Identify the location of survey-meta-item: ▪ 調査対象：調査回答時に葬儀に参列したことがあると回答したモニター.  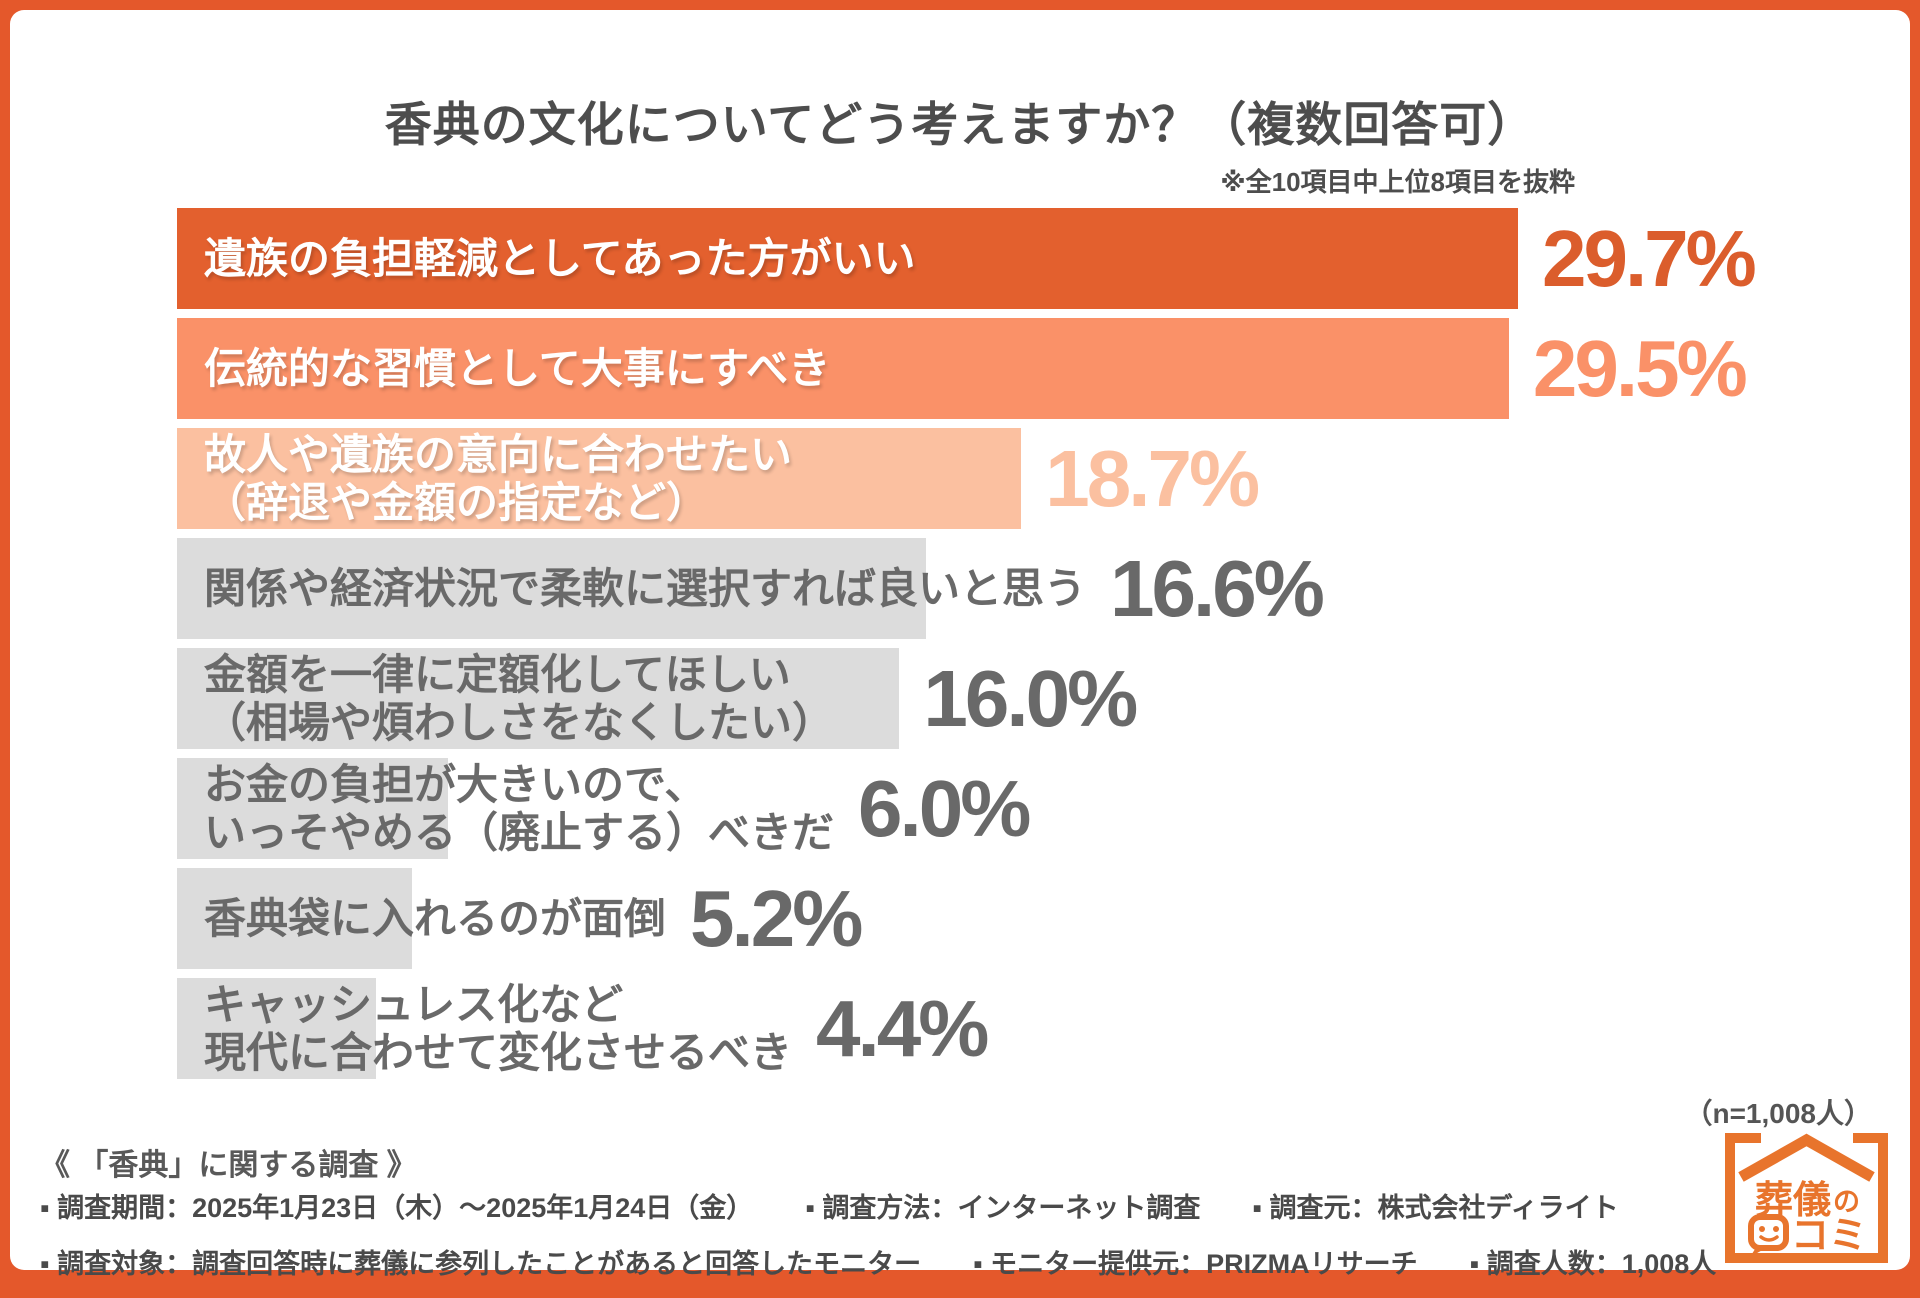
(481, 1264).